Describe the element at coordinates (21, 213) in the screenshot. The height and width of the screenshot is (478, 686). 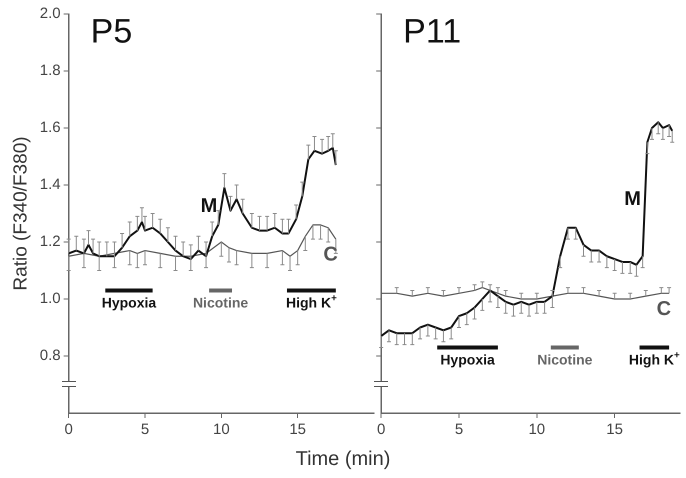
I see `y-axis-title: Ratio (F340/F380)` at that location.